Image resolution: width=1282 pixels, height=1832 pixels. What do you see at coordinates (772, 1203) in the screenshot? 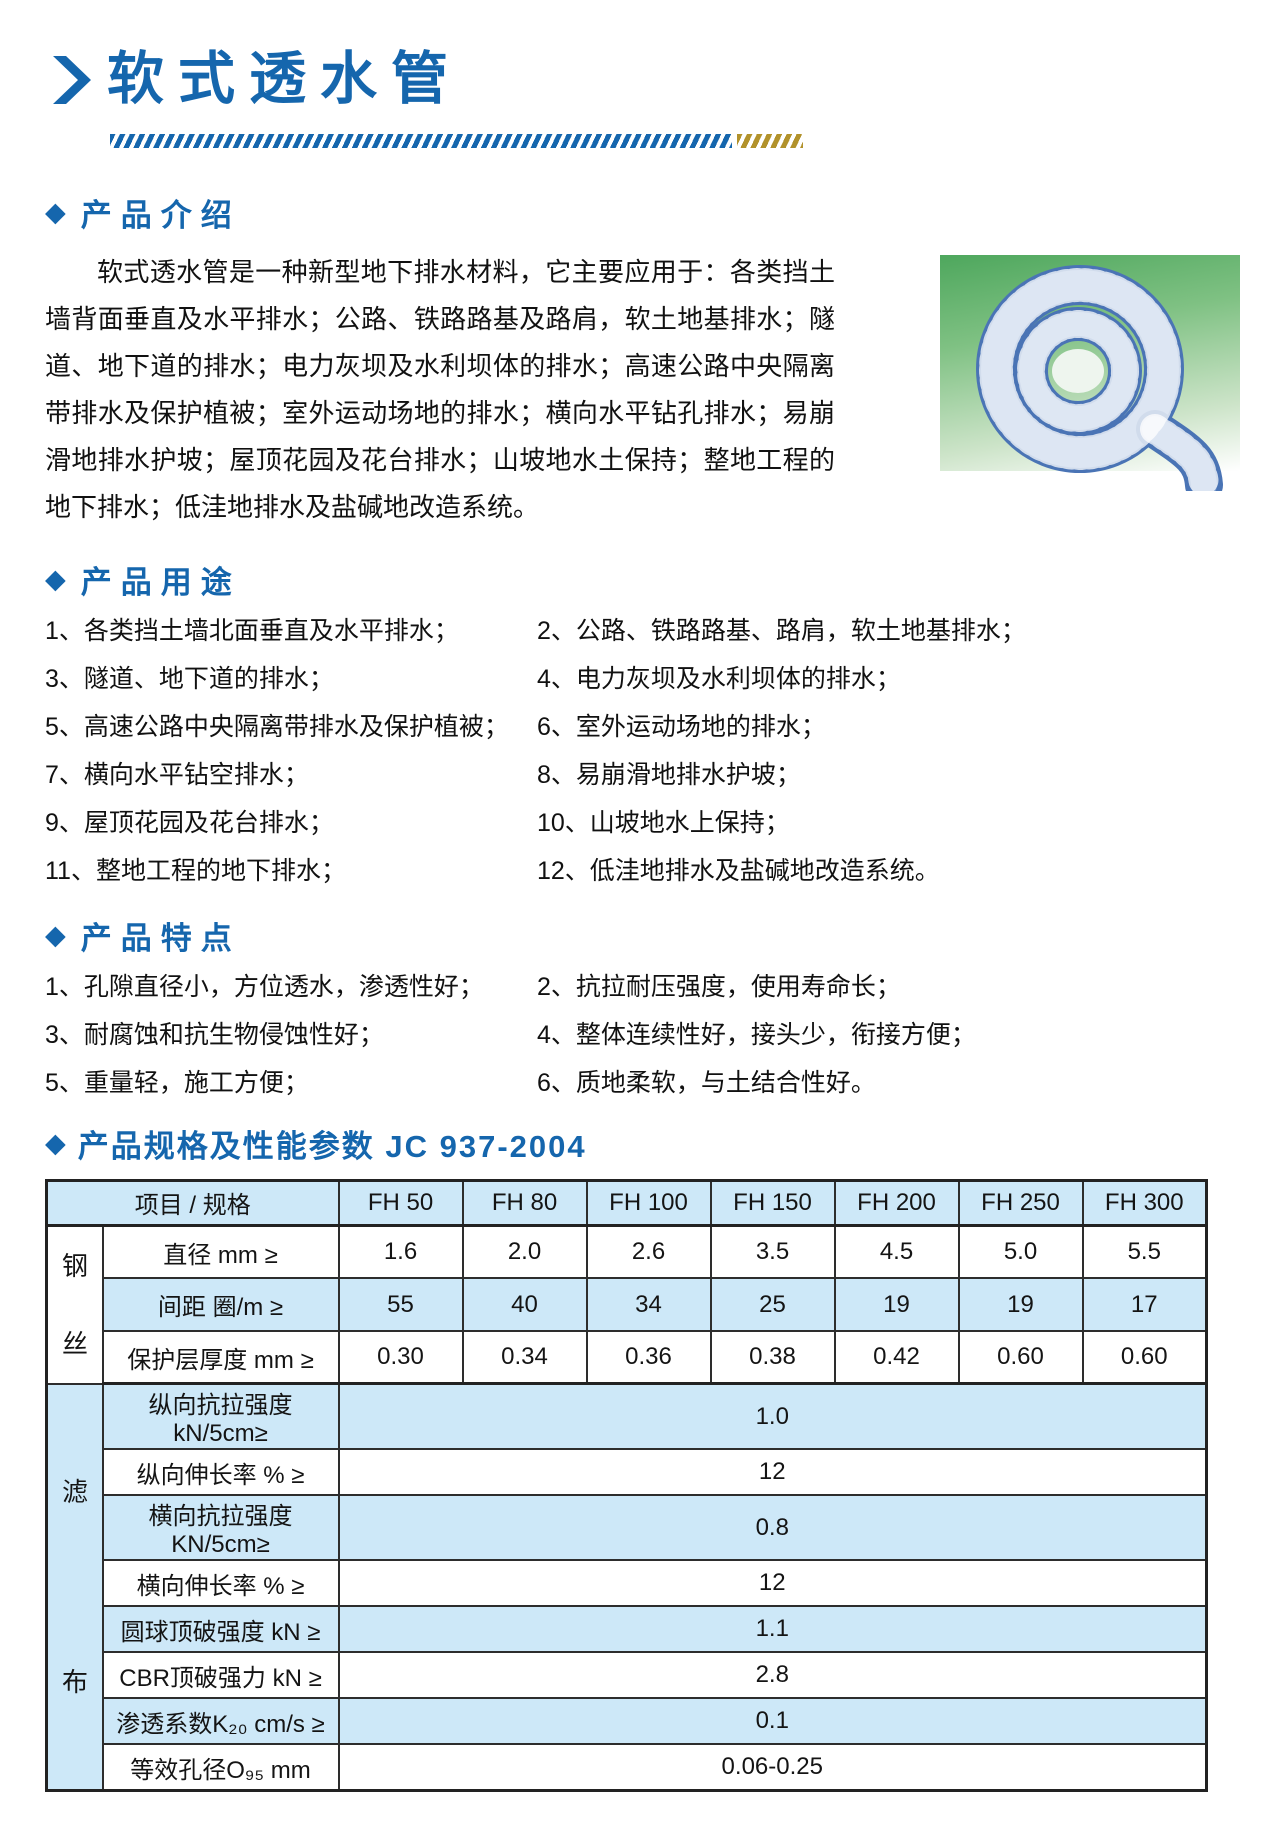
I see `column-header: FH 150` at bounding box center [772, 1203].